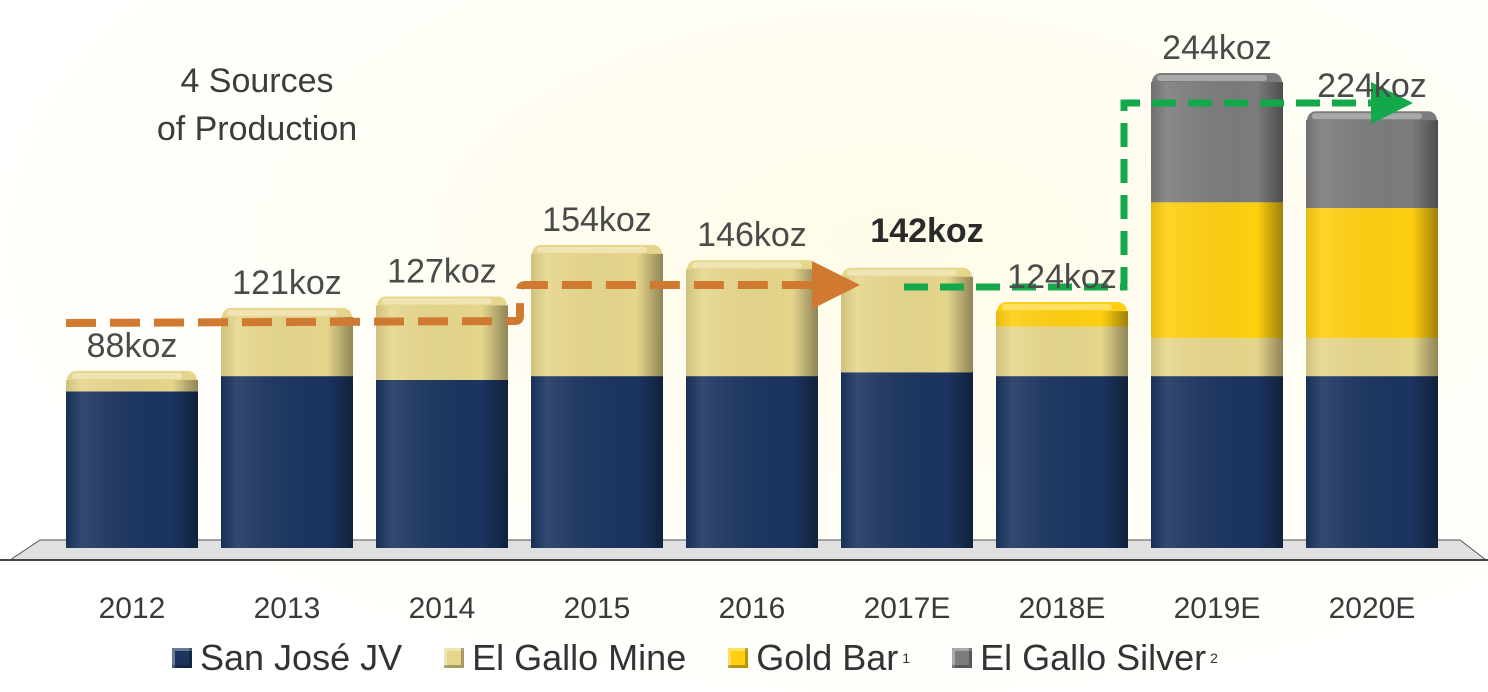 The height and width of the screenshot is (692, 1488). I want to click on bar-total-label: 146koz, so click(752, 235).